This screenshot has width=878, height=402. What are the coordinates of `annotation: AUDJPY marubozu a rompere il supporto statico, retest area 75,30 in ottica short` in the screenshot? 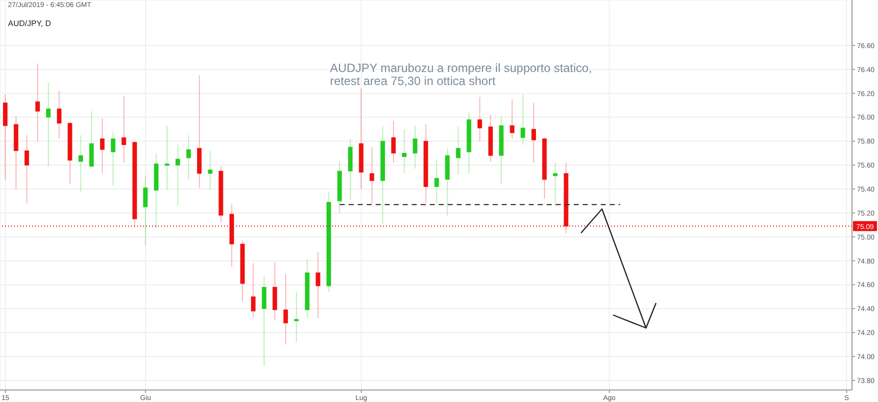 It's located at (461, 74).